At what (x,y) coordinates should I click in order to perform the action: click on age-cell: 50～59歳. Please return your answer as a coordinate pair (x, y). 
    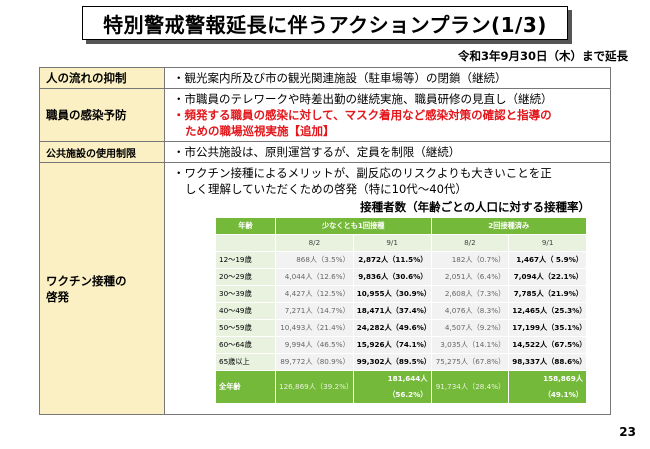
    Looking at the image, I should click on (245, 328).